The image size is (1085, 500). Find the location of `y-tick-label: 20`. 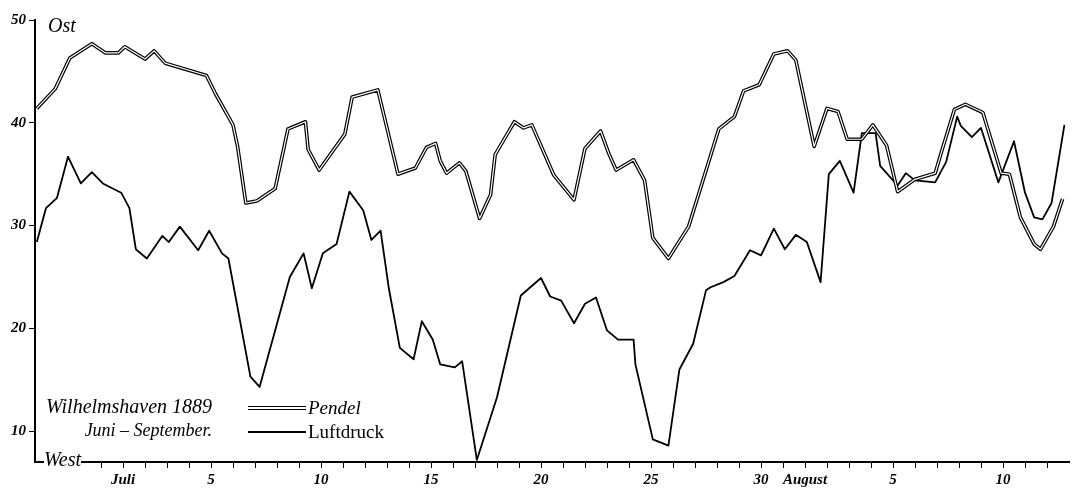

y-tick-label: 20 is located at coordinates (18, 327).